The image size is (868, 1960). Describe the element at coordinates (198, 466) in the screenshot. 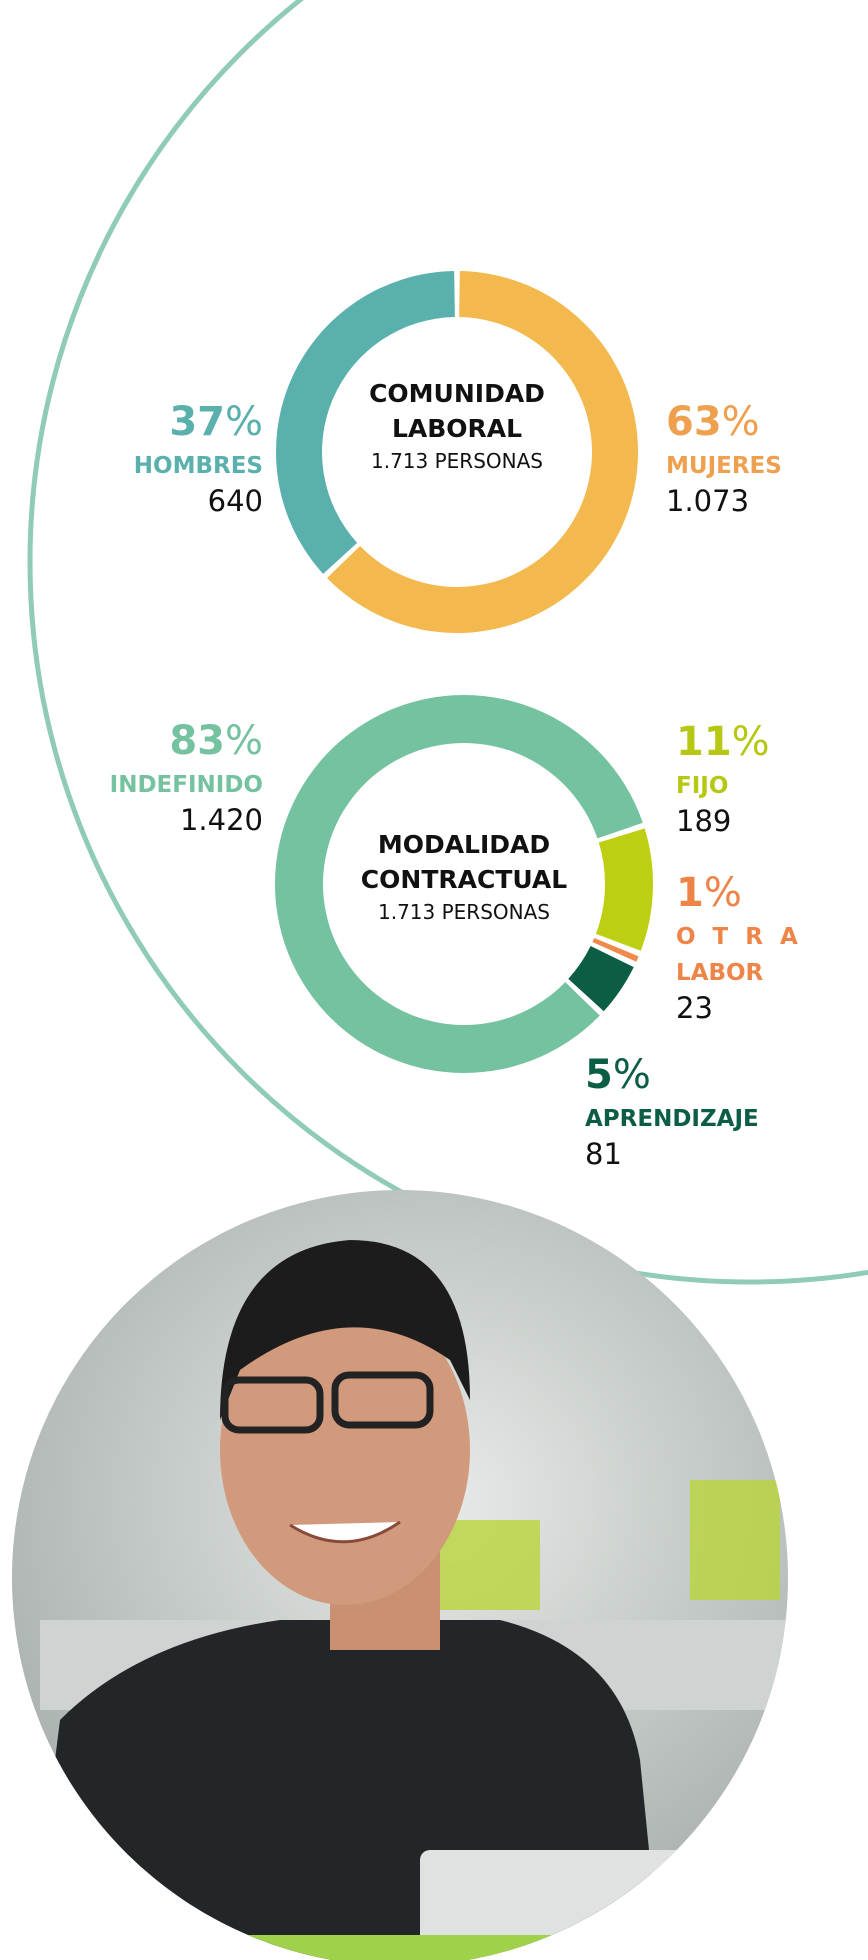

I see `category-label: HOMBRES` at that location.